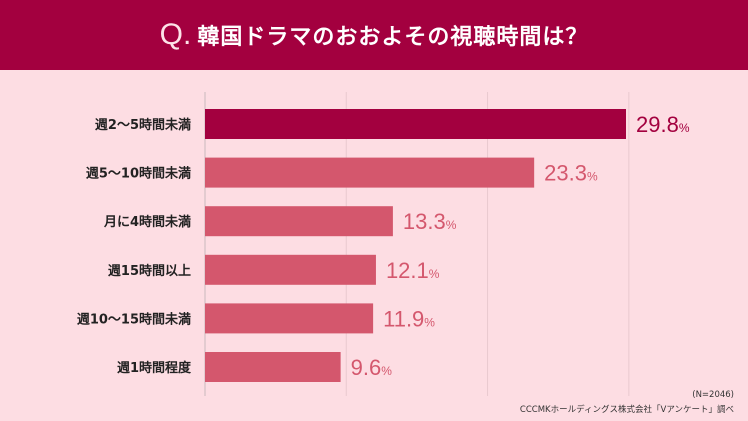 The image size is (748, 421). Describe the element at coordinates (149, 271) in the screenshot. I see `category-label: 週15時間以上` at that location.